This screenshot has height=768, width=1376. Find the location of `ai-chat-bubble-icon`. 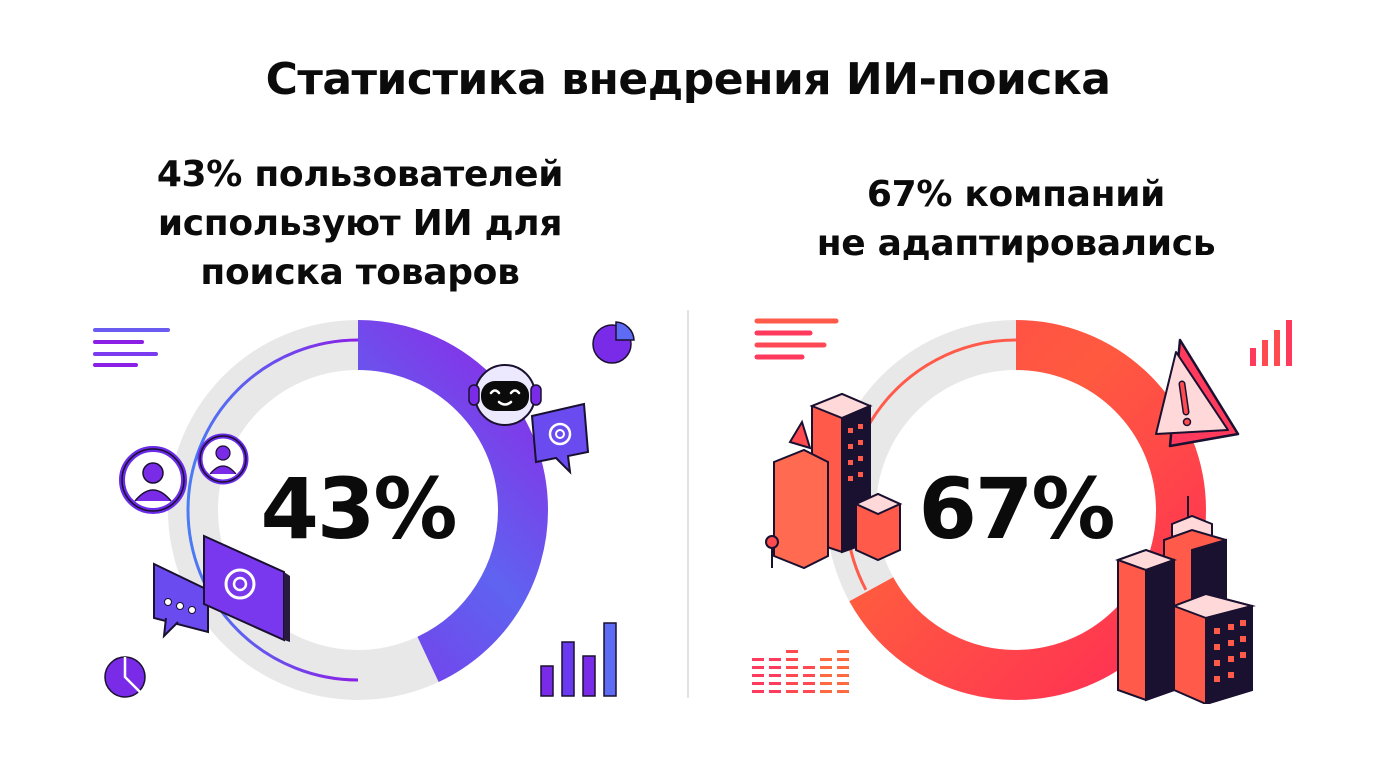

ai-chat-bubble-icon is located at coordinates (560, 438).